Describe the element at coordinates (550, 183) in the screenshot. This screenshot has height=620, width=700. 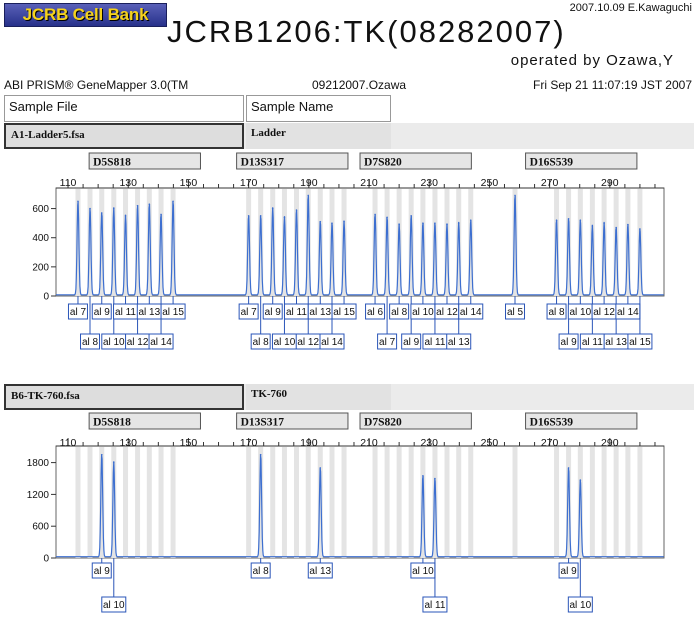
I see `x-tick-label: 270` at that location.